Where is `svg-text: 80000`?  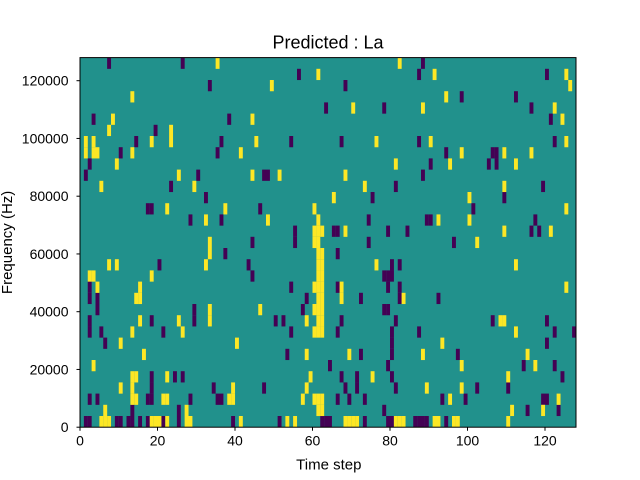 svg-text: 80000 is located at coordinates (49, 196).